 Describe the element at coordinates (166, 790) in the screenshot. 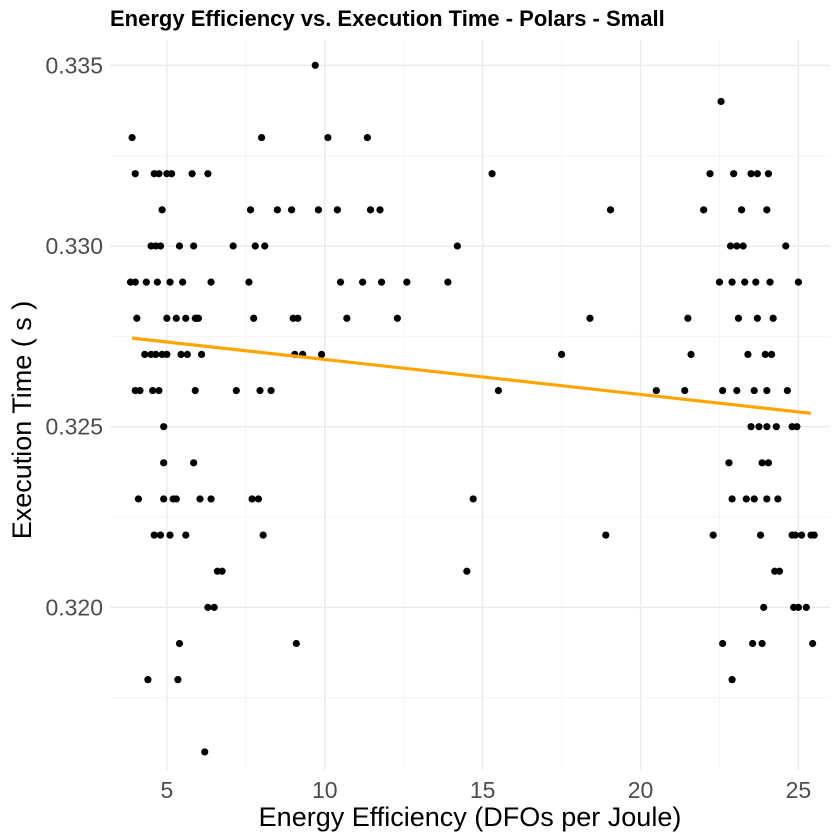

I see `x-tick-label: 5` at that location.